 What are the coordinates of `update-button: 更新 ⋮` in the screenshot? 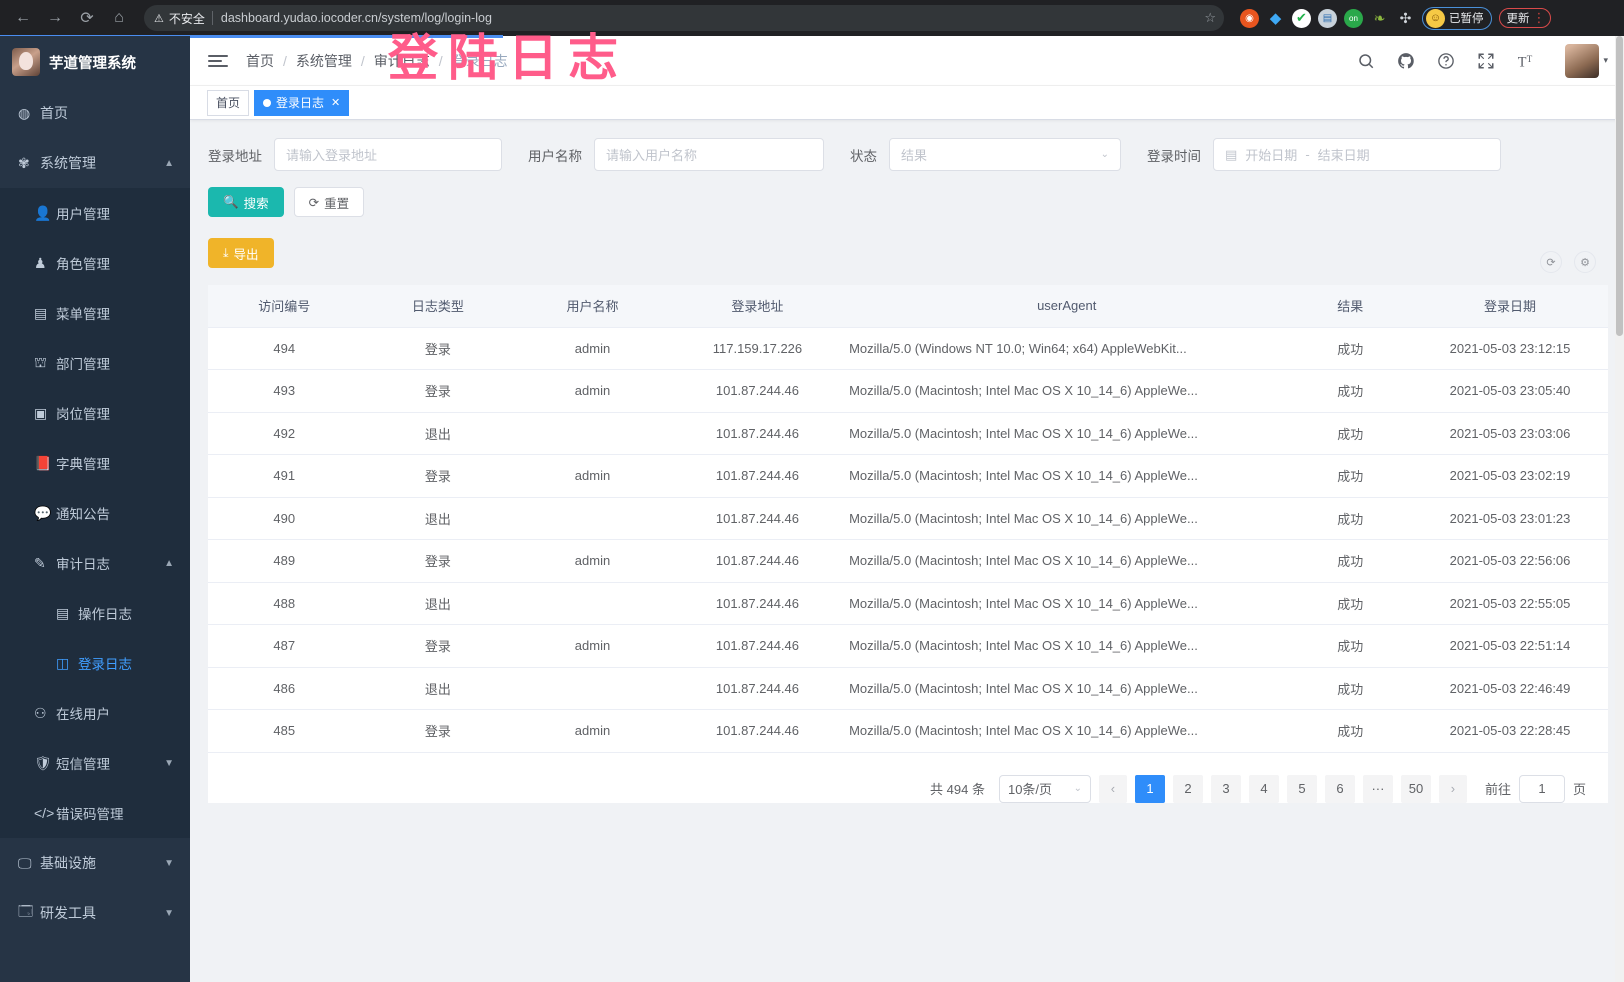 It's located at (1524, 18).